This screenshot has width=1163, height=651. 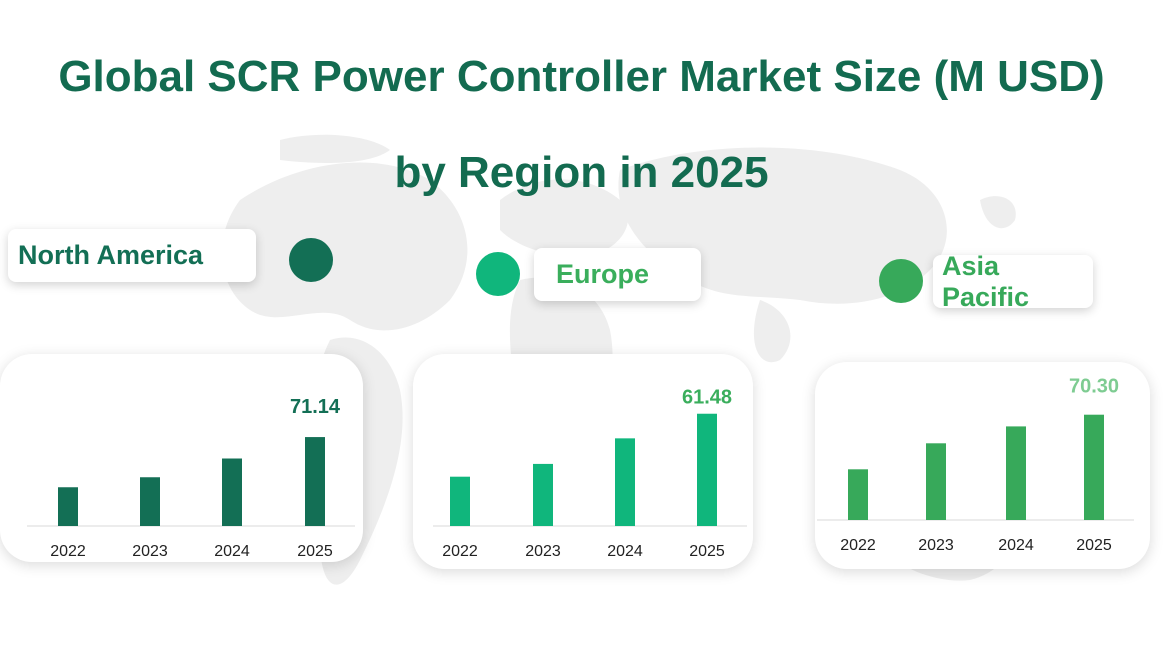 What do you see at coordinates (986, 281) in the screenshot?
I see `region-name: Asia Pacific` at bounding box center [986, 281].